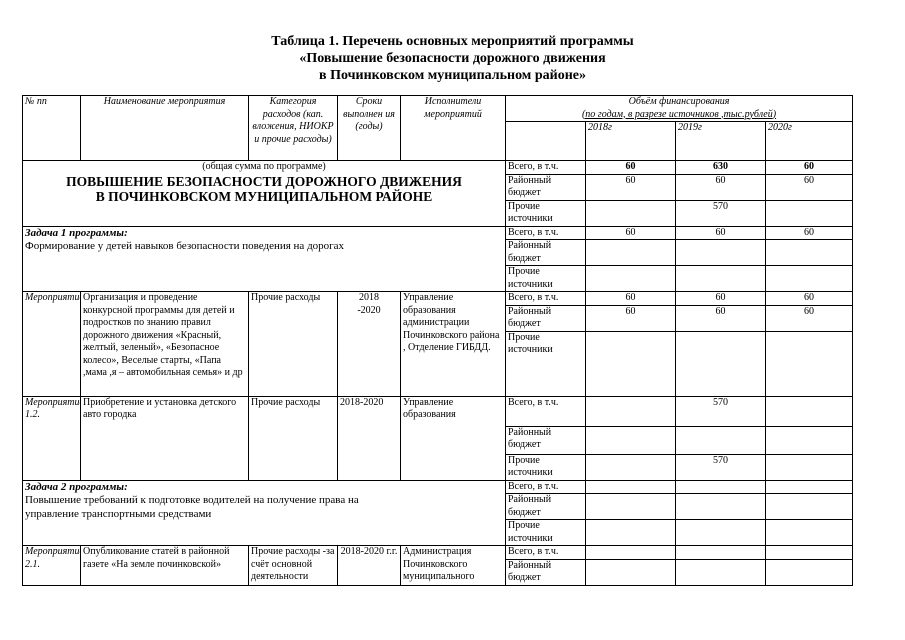  Describe the element at coordinates (76, 232) in the screenshot. I see `task-label: Задача 1 программы:` at that location.